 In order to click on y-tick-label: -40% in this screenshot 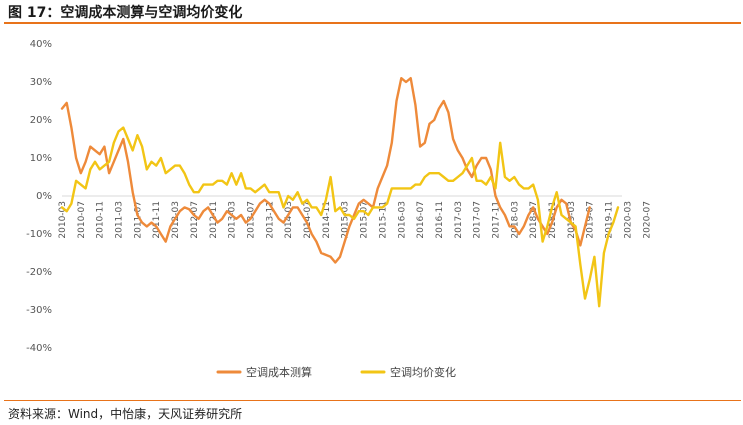, I will do `click(39, 348)`.